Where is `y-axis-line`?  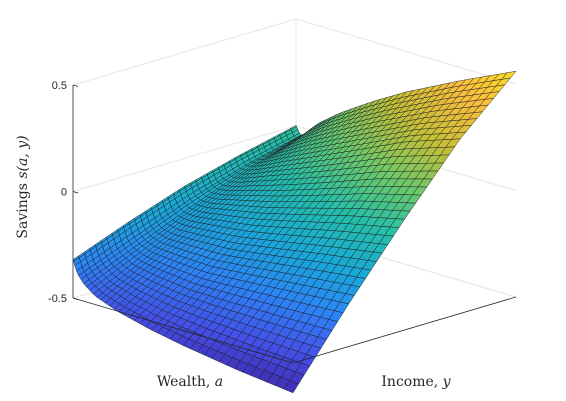 y-axis-line is located at coordinates (404, 330).